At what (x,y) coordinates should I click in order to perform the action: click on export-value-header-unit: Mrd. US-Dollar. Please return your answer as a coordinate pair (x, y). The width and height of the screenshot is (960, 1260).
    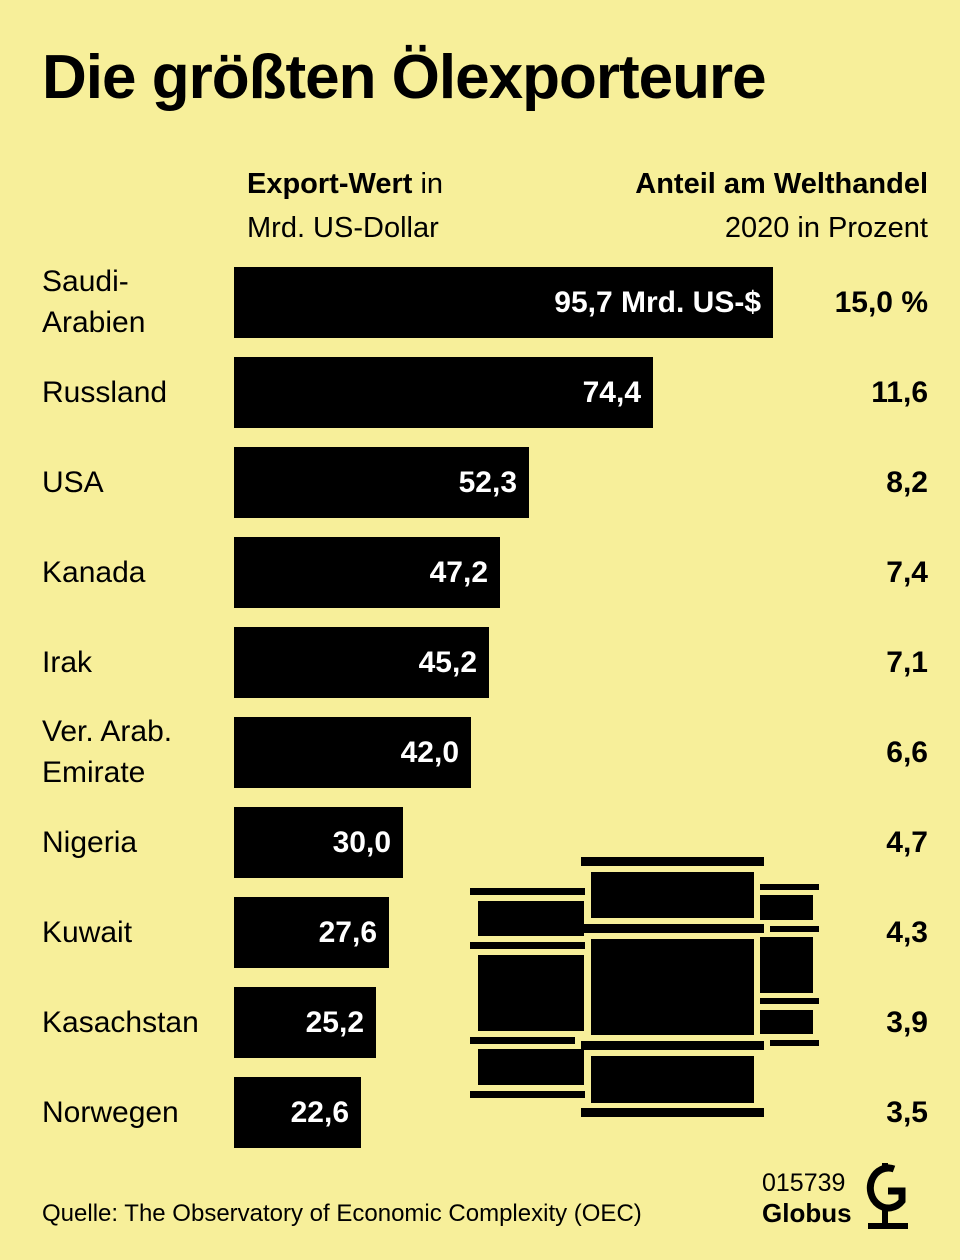
    Looking at the image, I should click on (343, 228).